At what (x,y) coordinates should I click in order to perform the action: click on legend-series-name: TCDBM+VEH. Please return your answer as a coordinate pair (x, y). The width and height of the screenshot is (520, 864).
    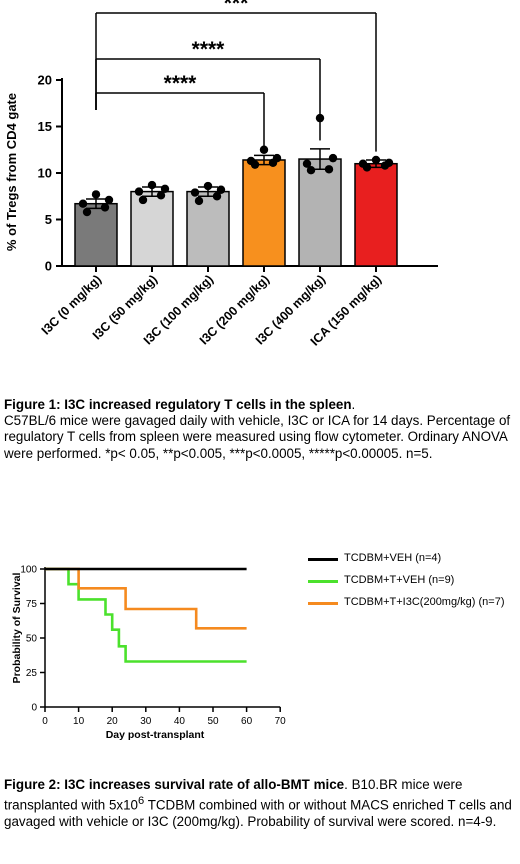
    Looking at the image, I should click on (378, 558).